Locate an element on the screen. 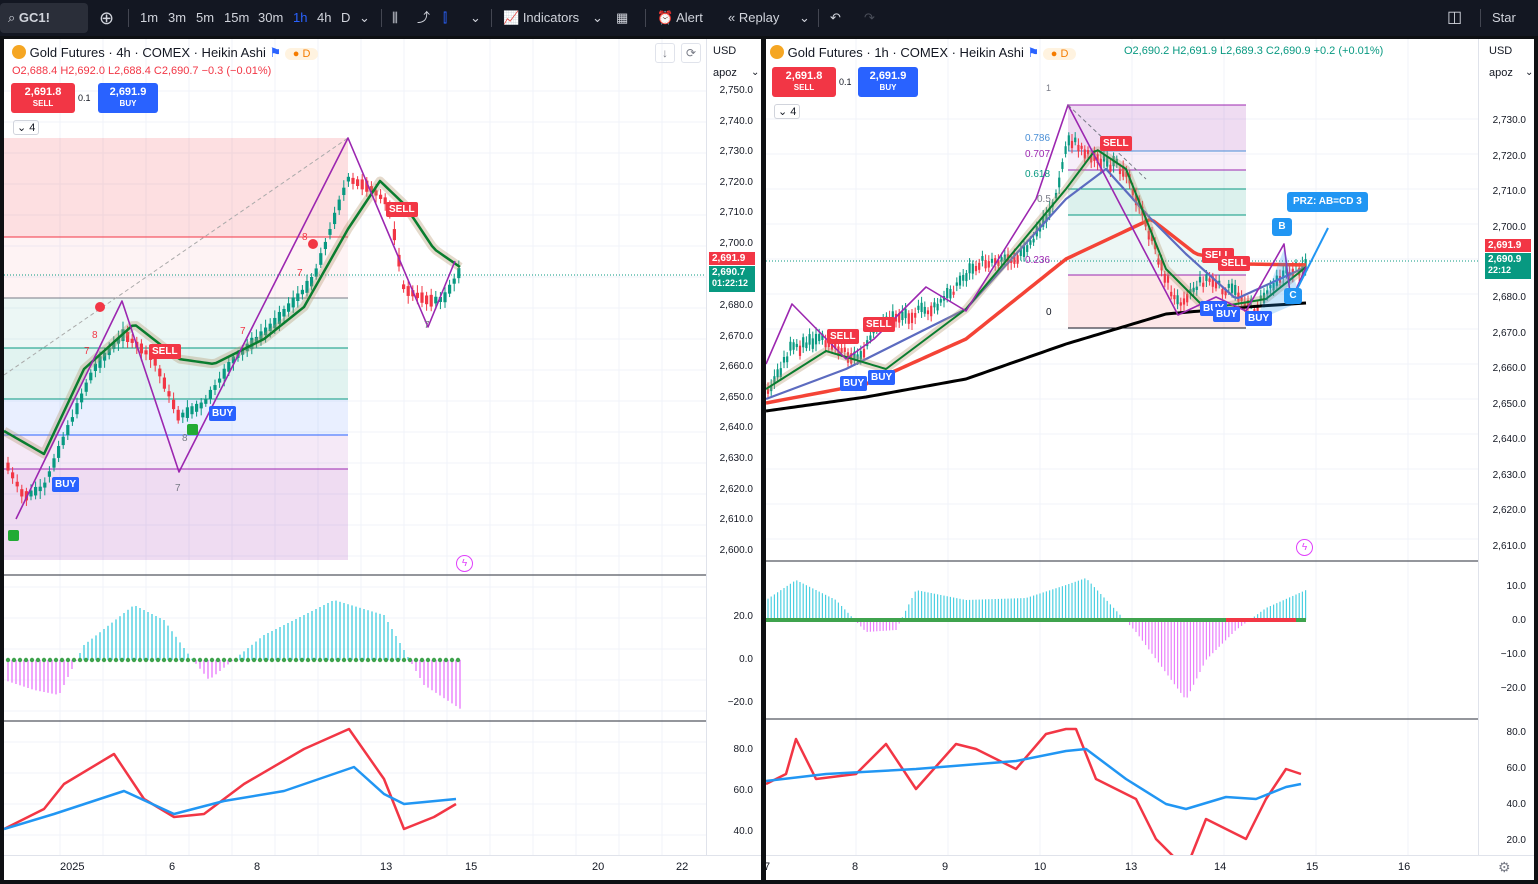 The height and width of the screenshot is (884, 1538). alert-button: ⏰ Alert is located at coordinates (680, 18).